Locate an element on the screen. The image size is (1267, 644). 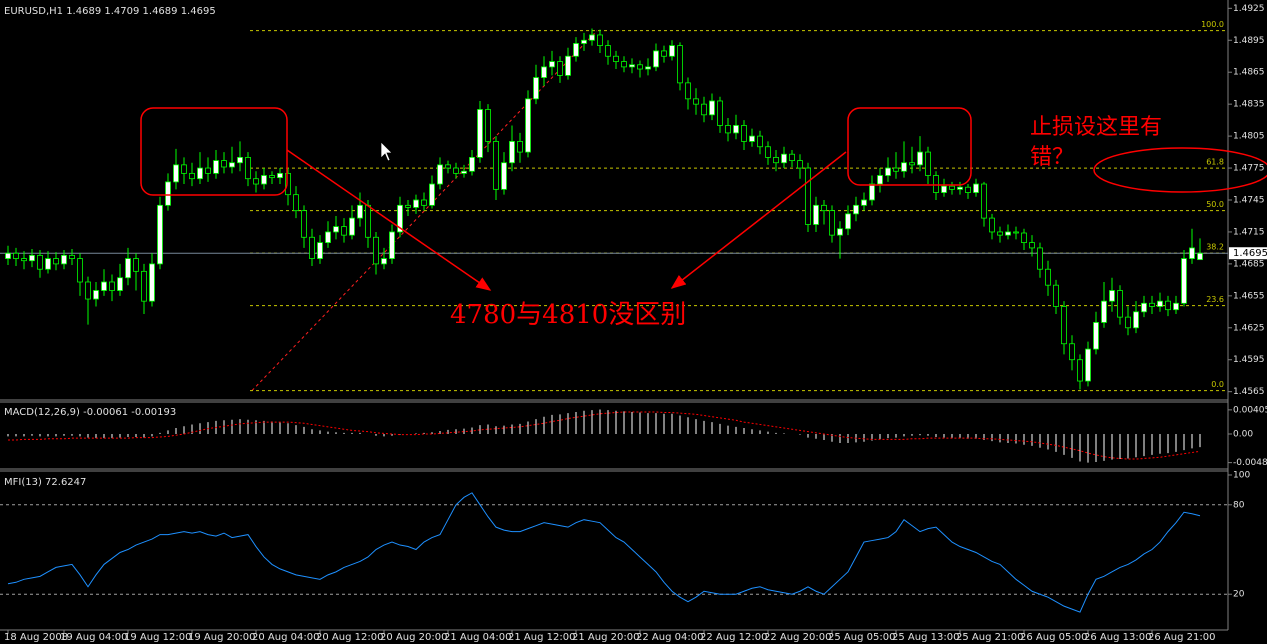
y-tick-label: 1.4565 is located at coordinates (1249, 392).